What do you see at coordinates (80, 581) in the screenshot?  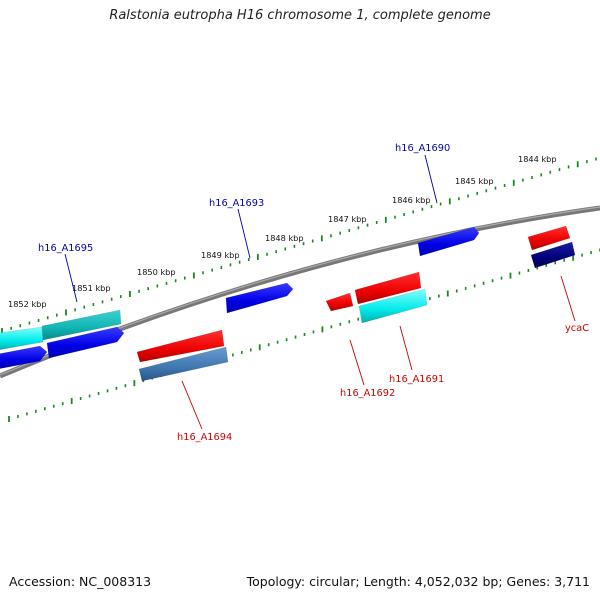 I see `accession-text: Accession: NC_008313` at bounding box center [80, 581].